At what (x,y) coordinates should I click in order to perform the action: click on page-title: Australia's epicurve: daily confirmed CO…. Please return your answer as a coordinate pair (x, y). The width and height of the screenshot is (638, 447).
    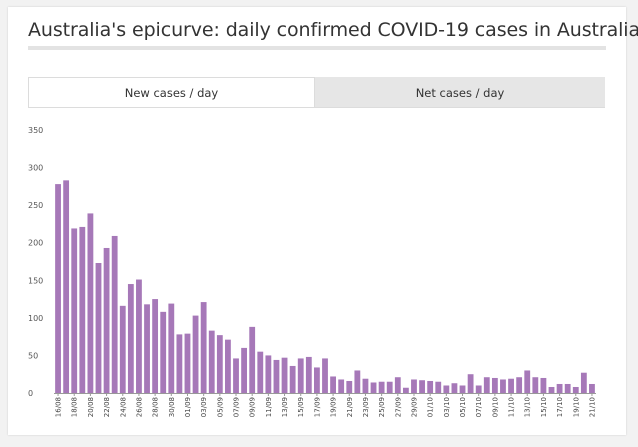
    Looking at the image, I should click on (333, 30).